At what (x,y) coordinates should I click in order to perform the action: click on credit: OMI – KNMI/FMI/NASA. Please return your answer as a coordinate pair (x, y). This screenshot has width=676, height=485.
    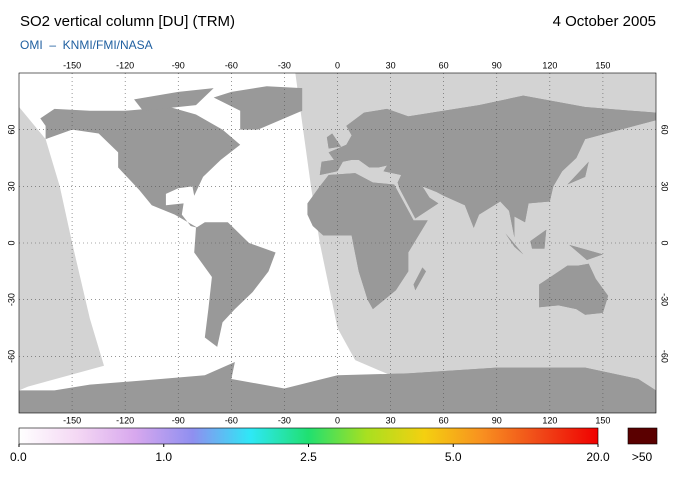
    Looking at the image, I should click on (86, 45).